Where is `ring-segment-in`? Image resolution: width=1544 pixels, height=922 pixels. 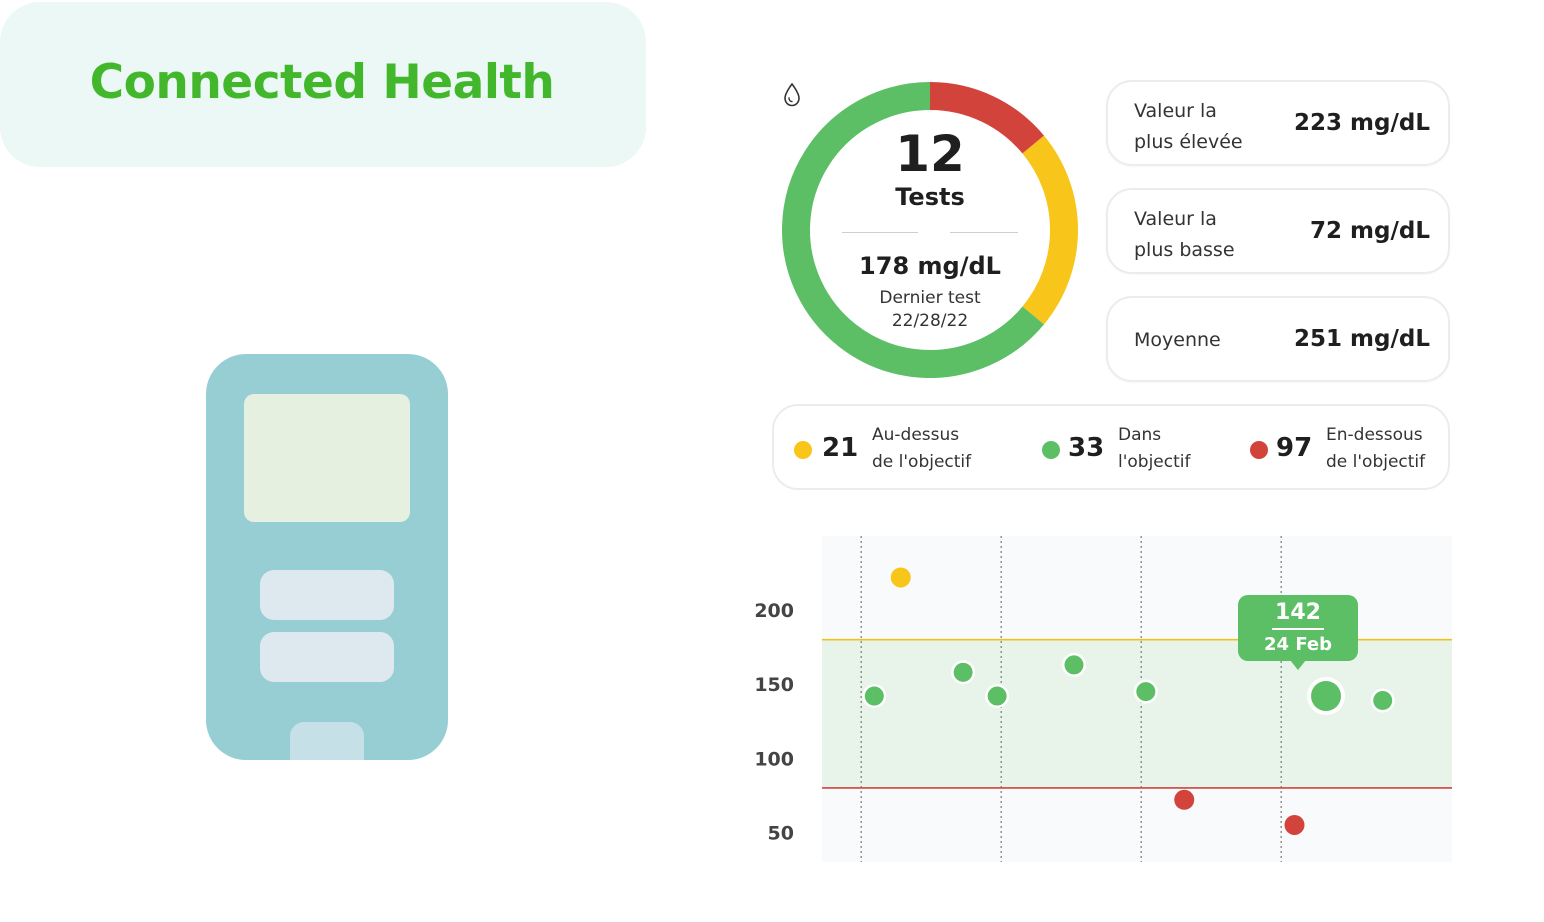
ring-segment-in is located at coordinates (913, 230).